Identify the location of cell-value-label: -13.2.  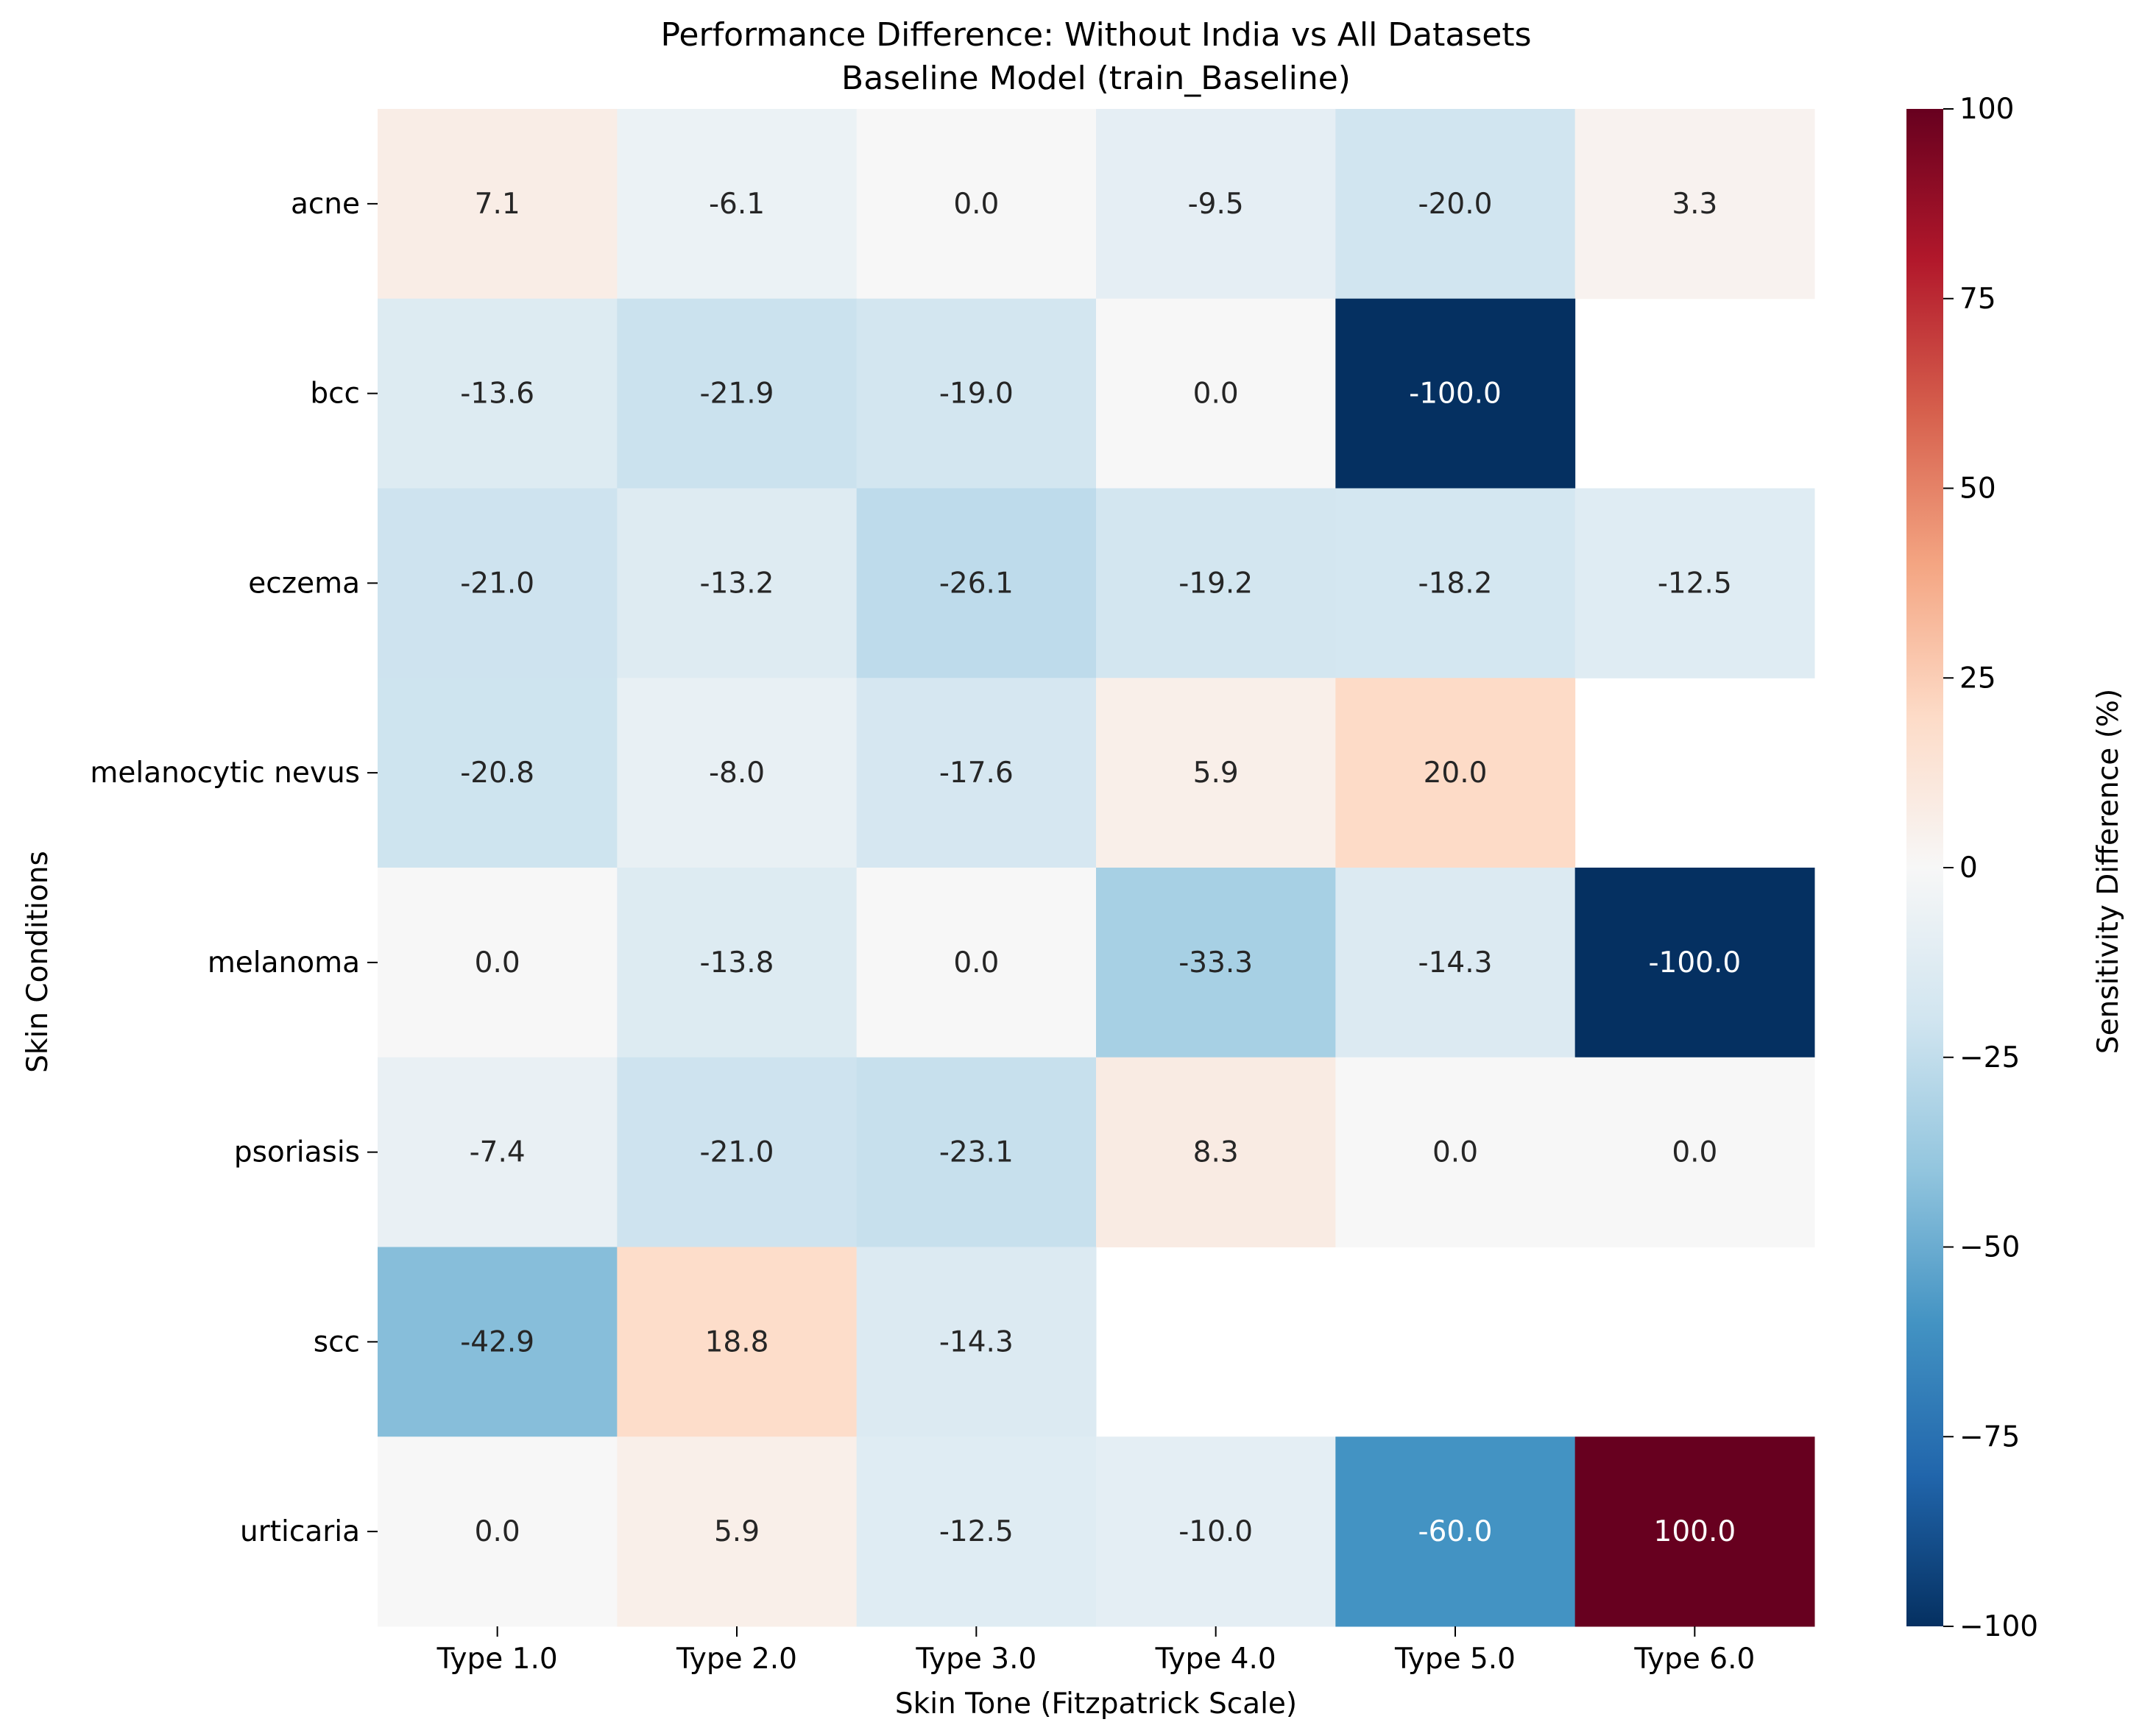
(737, 583).